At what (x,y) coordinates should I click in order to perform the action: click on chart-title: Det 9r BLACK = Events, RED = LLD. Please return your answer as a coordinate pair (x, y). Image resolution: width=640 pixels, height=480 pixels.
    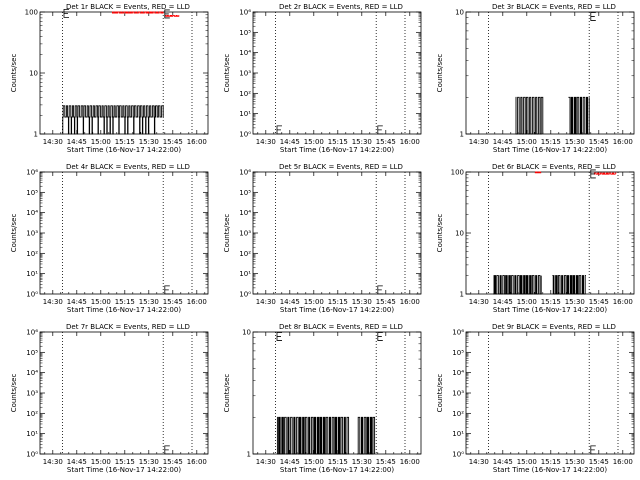
    Looking at the image, I should click on (554, 327).